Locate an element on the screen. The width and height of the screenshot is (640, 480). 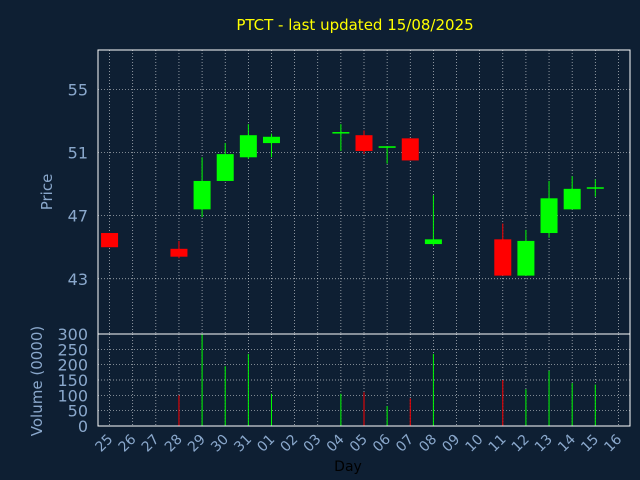
volume-tick-label: 0 is located at coordinates (83, 426).